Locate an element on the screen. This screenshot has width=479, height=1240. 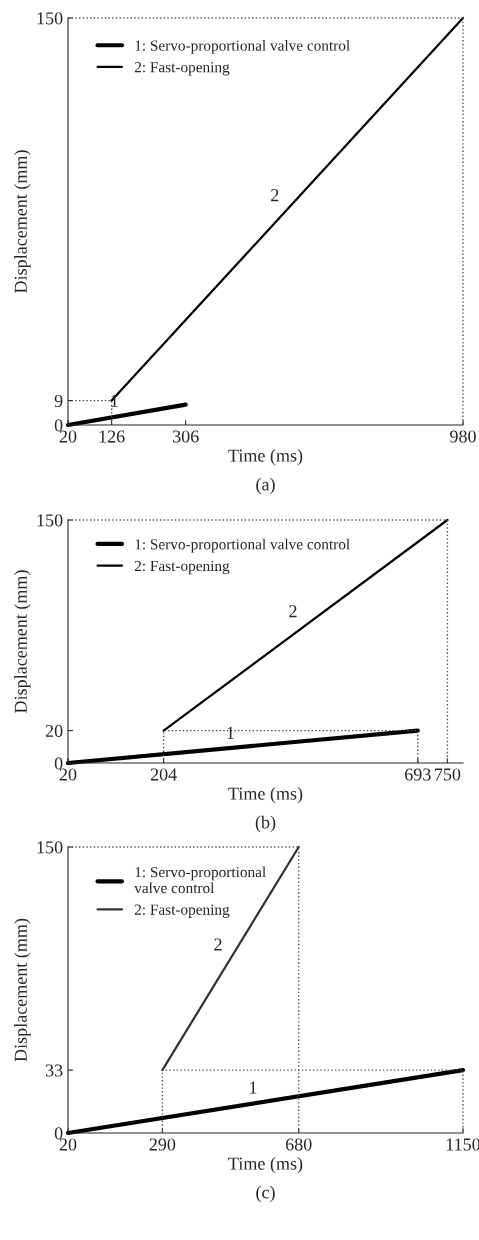
y-tick-label: 9 is located at coordinates (58, 401).